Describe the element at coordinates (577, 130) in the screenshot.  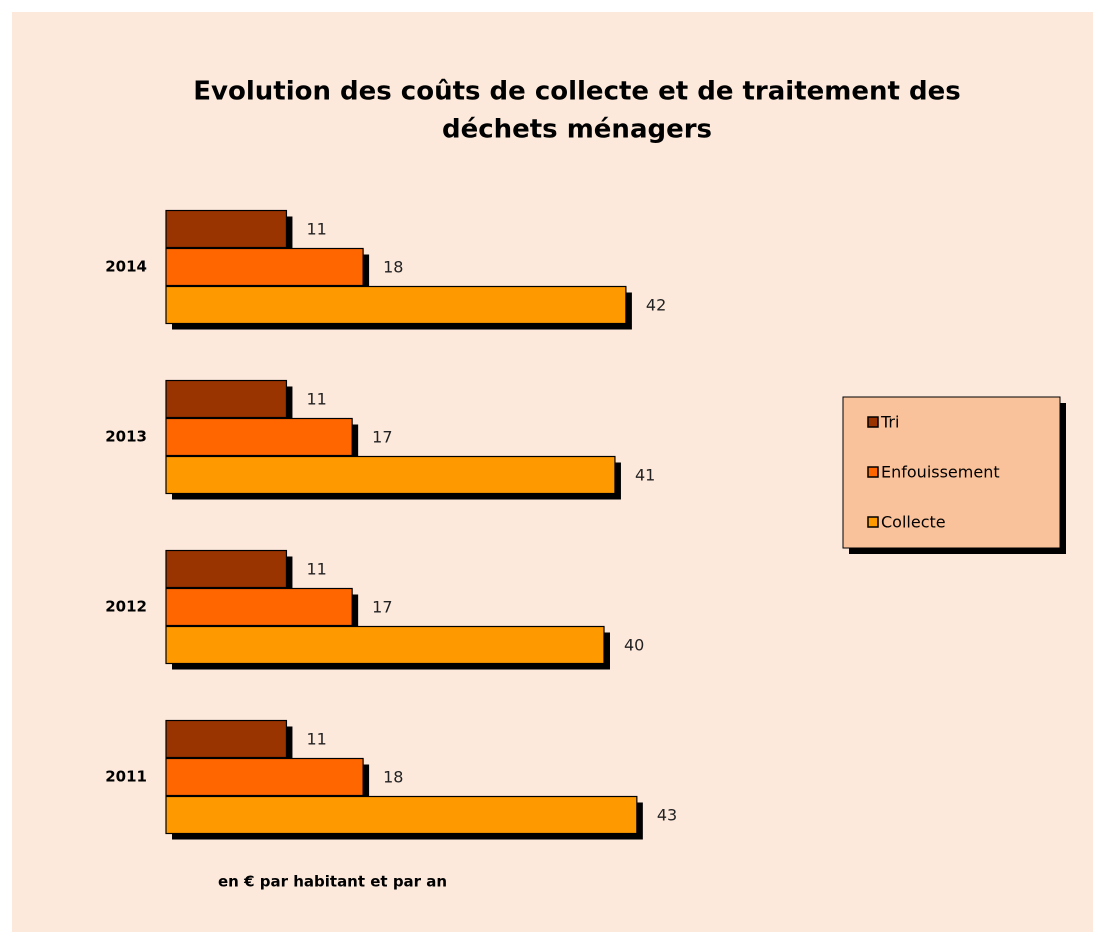
I see `chart-title: déchets ménagers` at that location.